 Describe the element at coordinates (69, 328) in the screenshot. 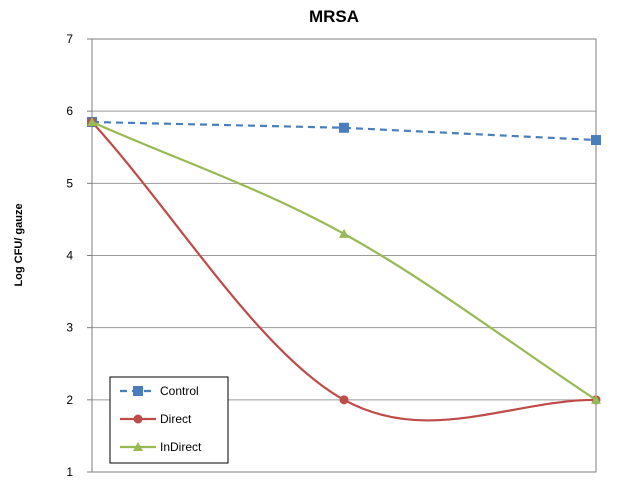

I see `y-tick-label: 3` at that location.